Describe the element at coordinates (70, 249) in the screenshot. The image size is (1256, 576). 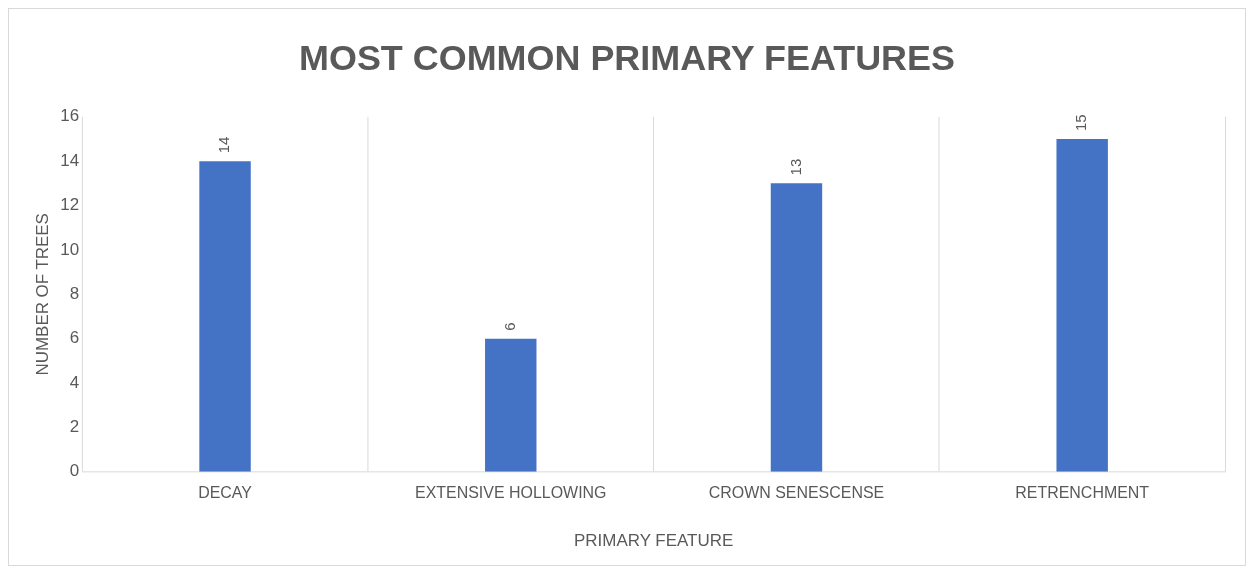
I see `y-tick-label: 10` at that location.